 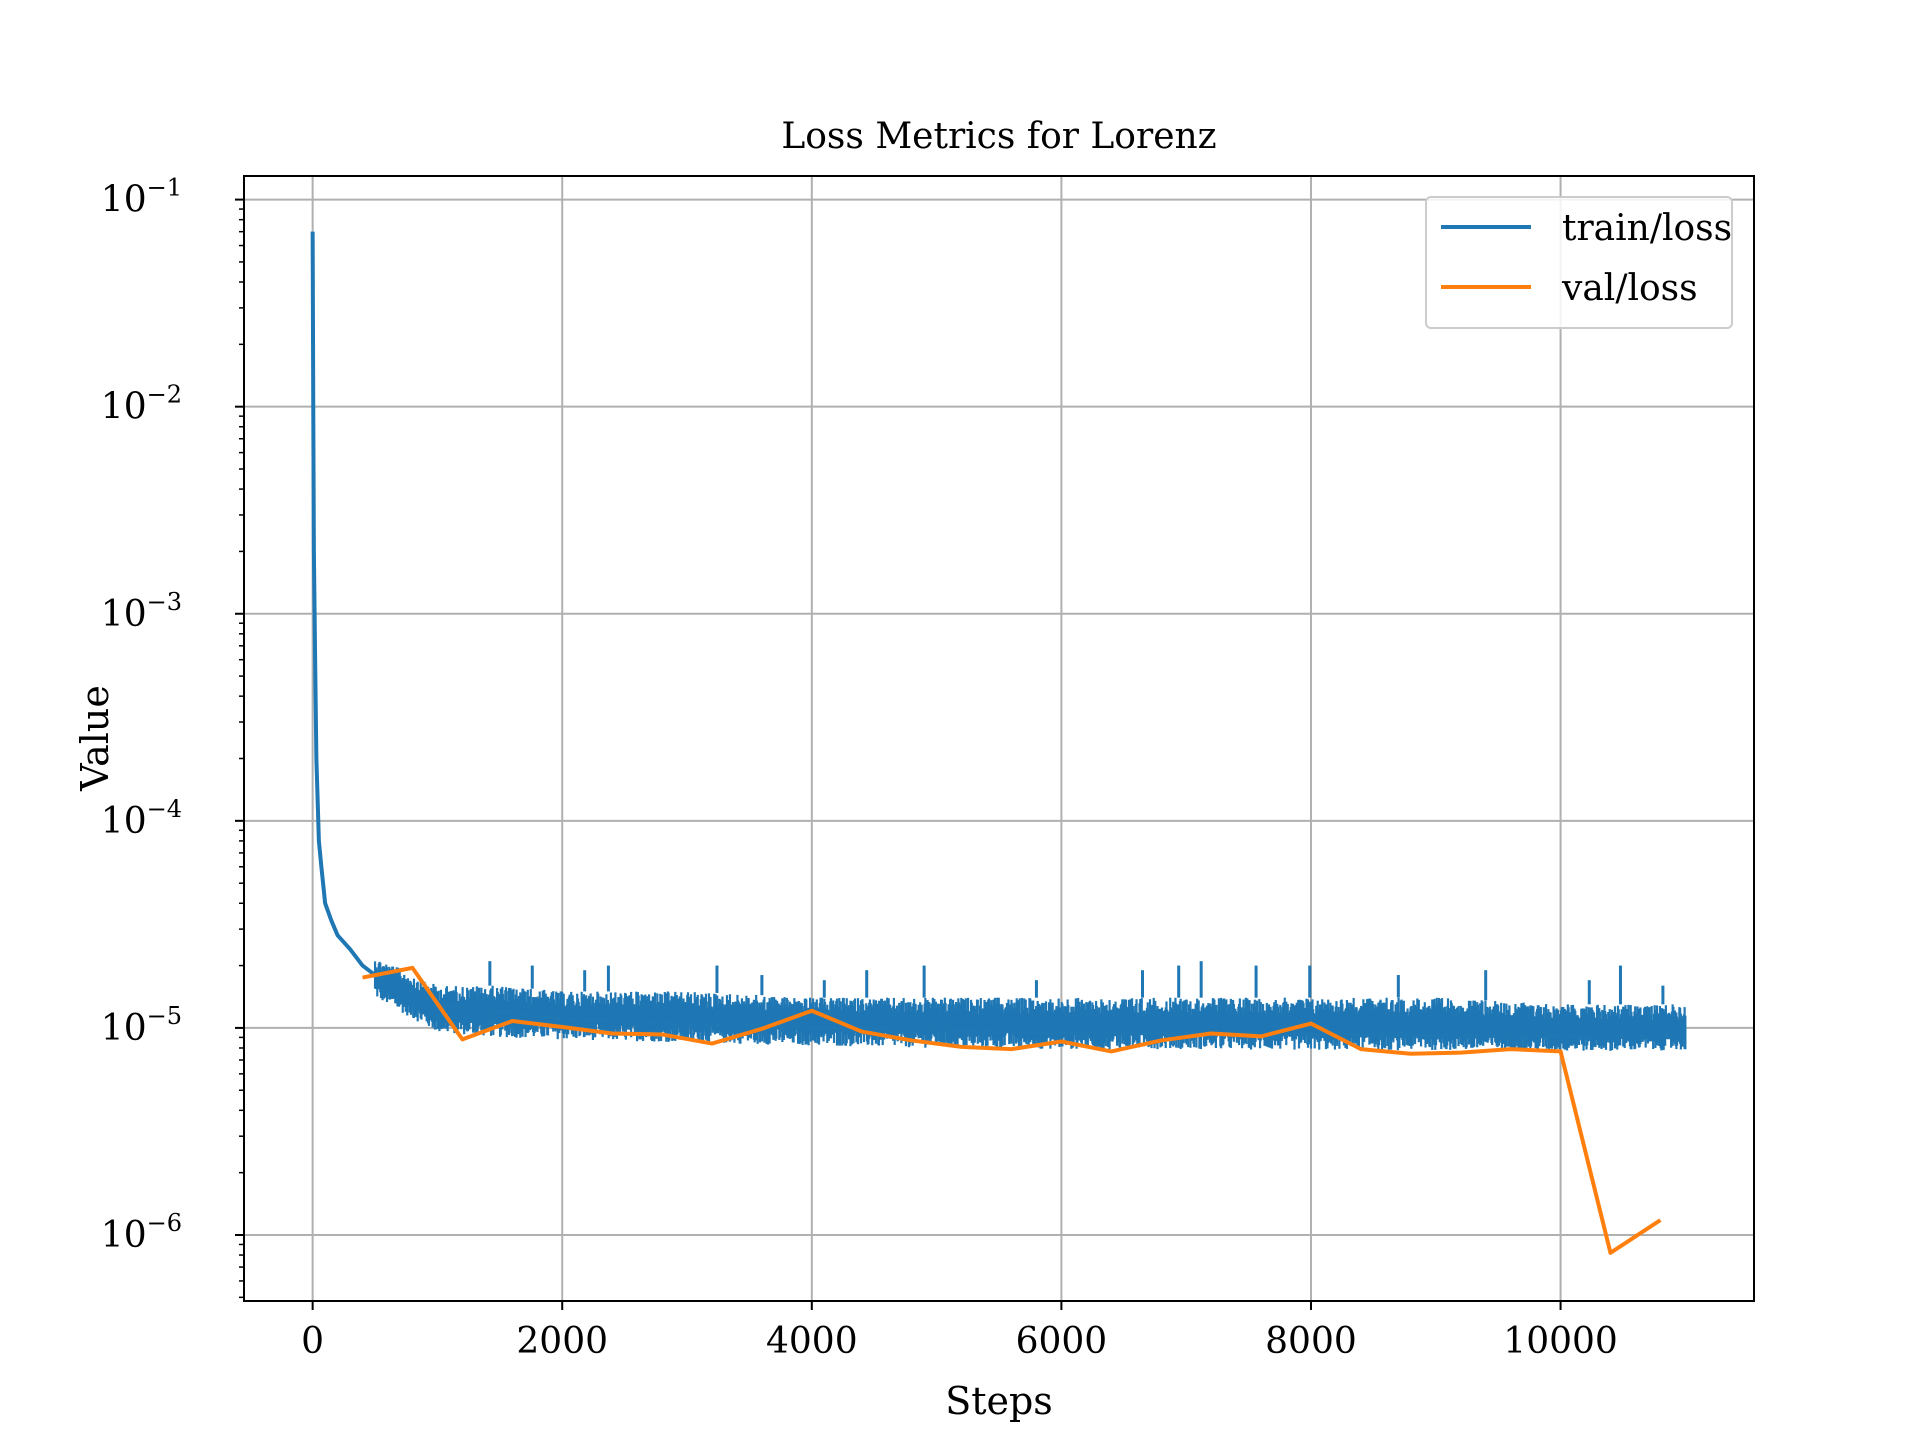 I want to click on x-tick-label: 2000, so click(x=562, y=1341).